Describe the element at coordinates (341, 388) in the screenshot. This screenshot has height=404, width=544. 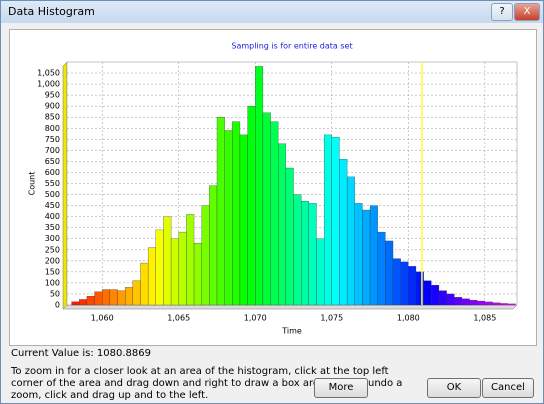
I see `more-button: More` at that location.